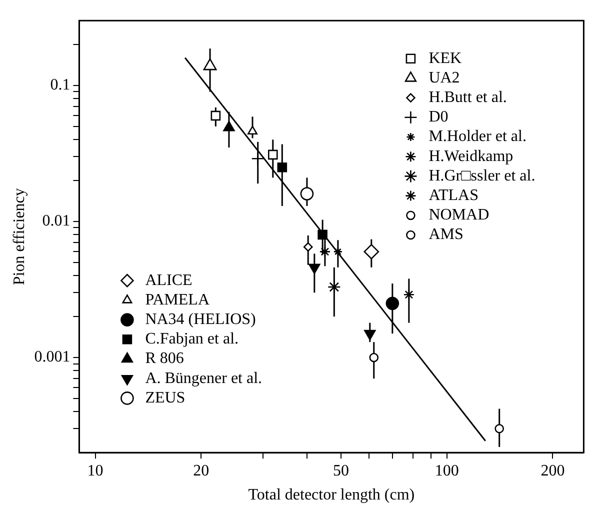 This screenshot has height=515, width=600. What do you see at coordinates (341, 471) in the screenshot?
I see `x-tick-label: 50` at bounding box center [341, 471].